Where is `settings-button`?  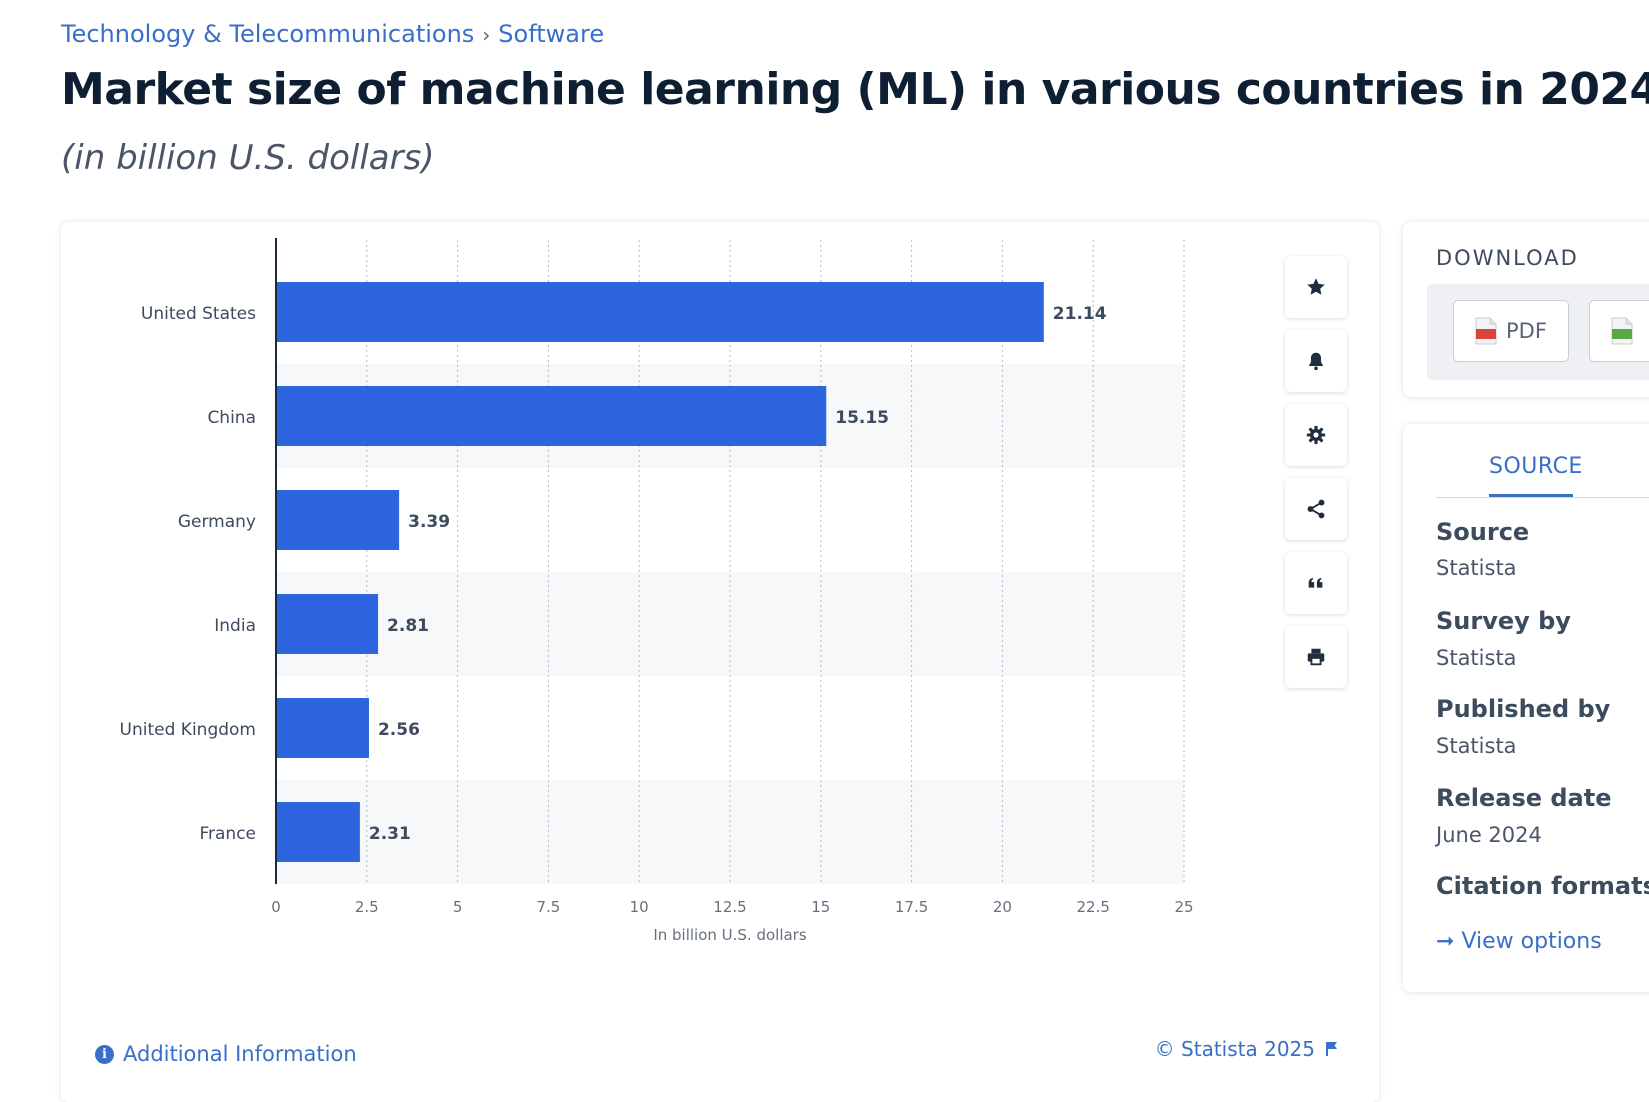 settings-button is located at coordinates (1316, 435).